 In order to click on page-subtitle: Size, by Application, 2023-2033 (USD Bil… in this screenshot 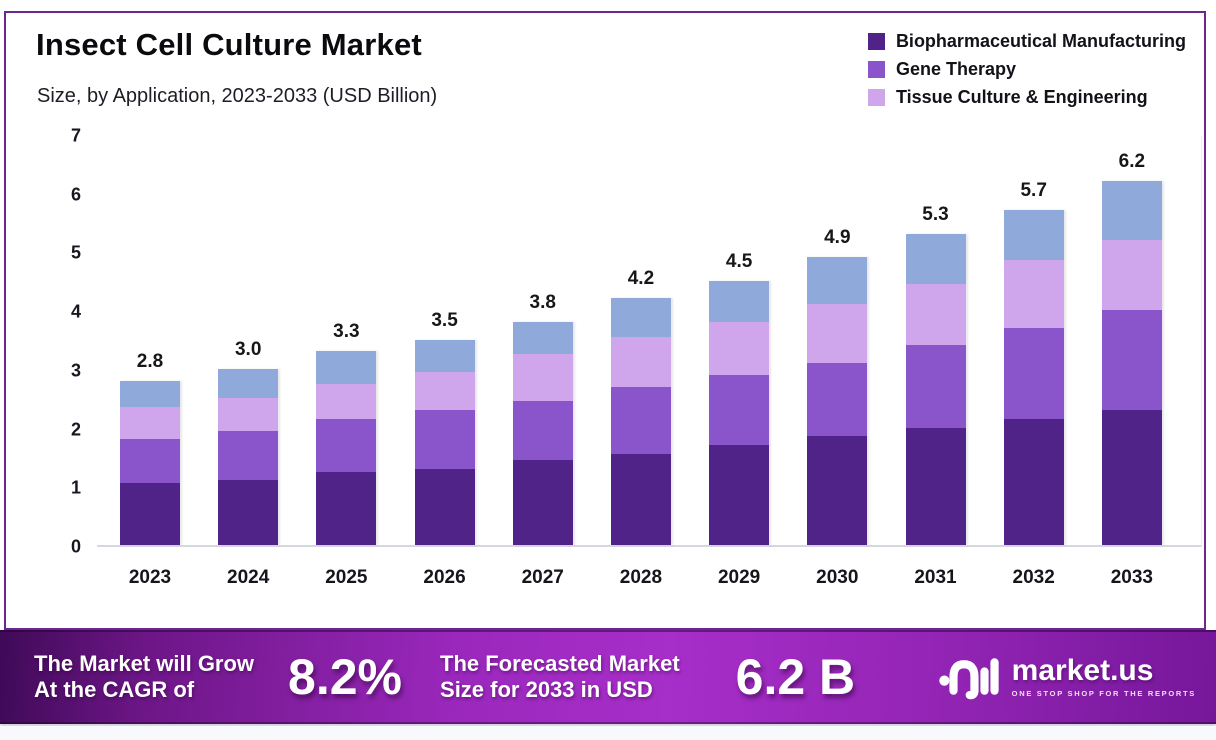, I will do `click(237, 96)`.